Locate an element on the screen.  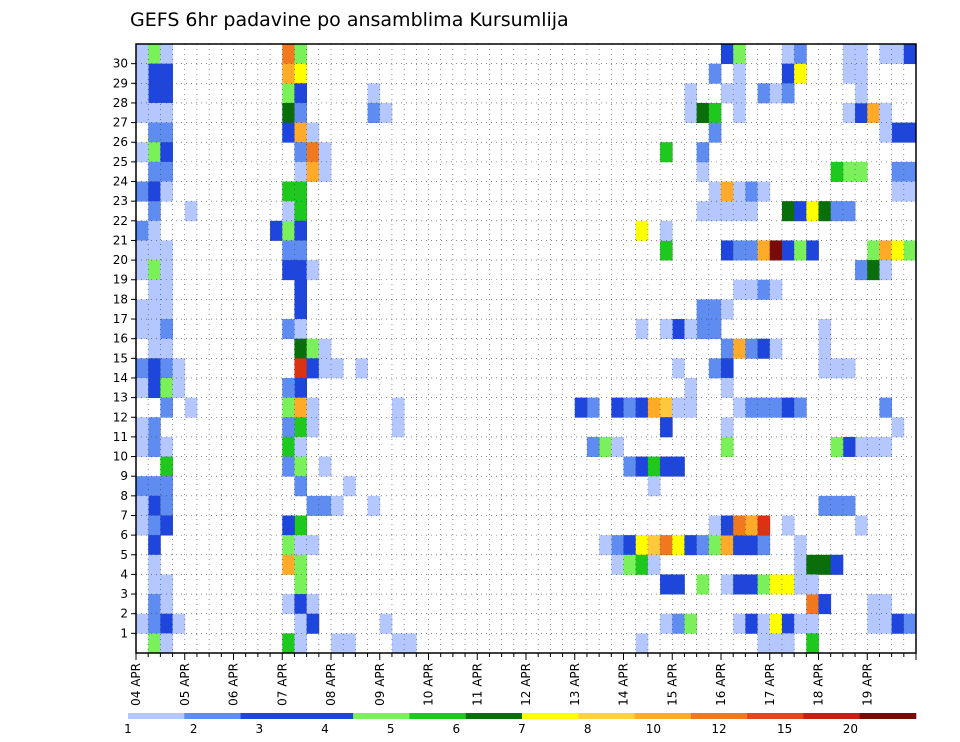
y-tick-label: 18 is located at coordinates (120, 299).